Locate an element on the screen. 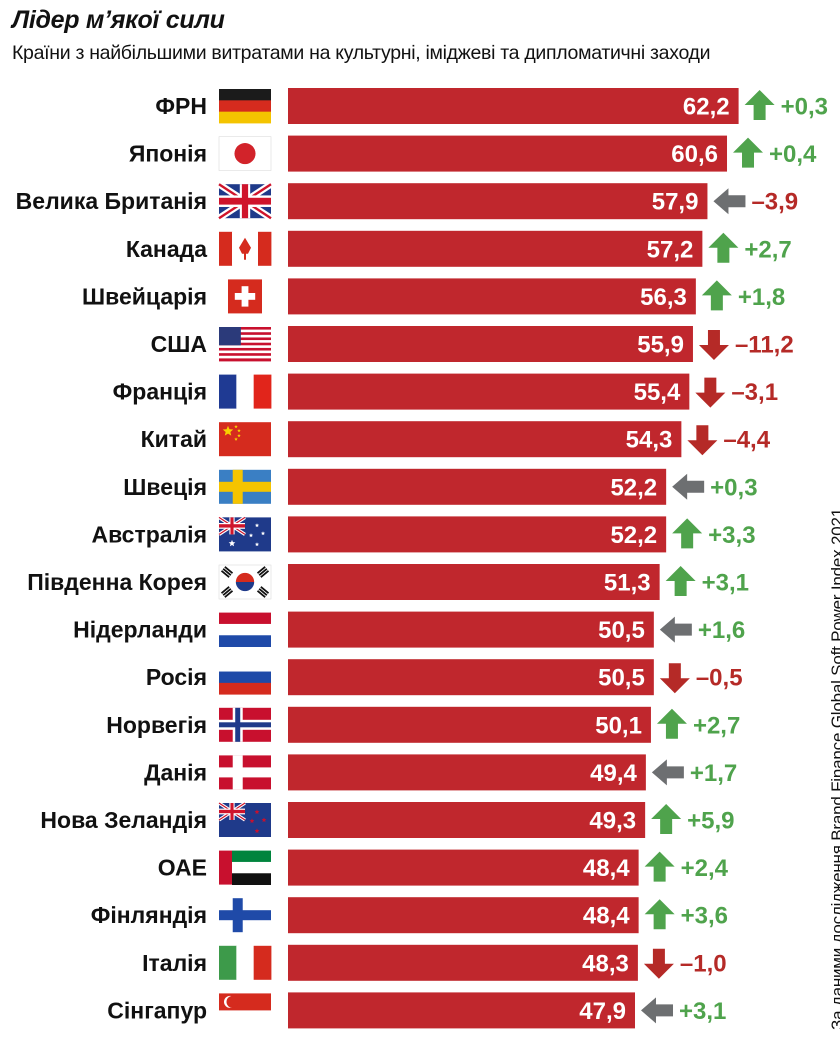 The width and height of the screenshot is (840, 1037). chart-row: Італія 48,3 –1,0 is located at coordinates (434, 962).